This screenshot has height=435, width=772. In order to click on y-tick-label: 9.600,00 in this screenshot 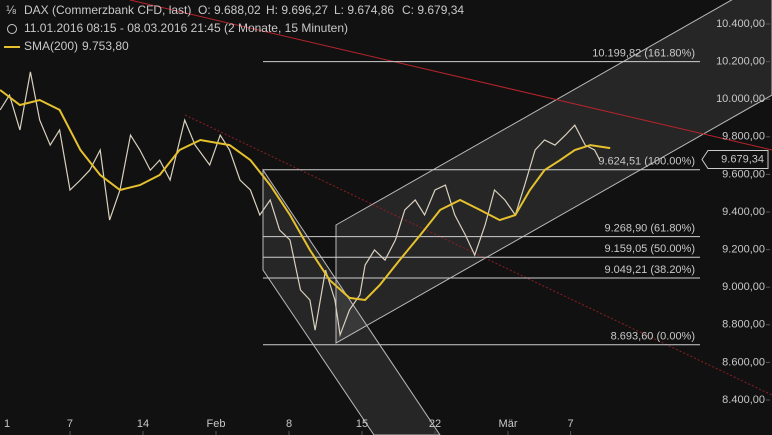, I will do `click(743, 174)`.